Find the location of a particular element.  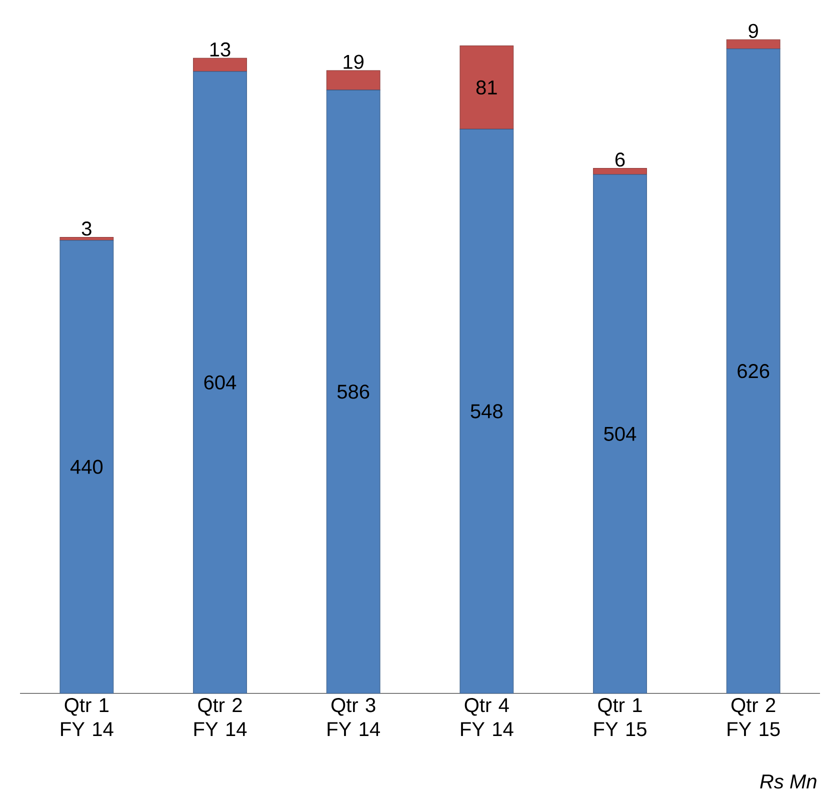

data-label: 586 is located at coordinates (353, 391).